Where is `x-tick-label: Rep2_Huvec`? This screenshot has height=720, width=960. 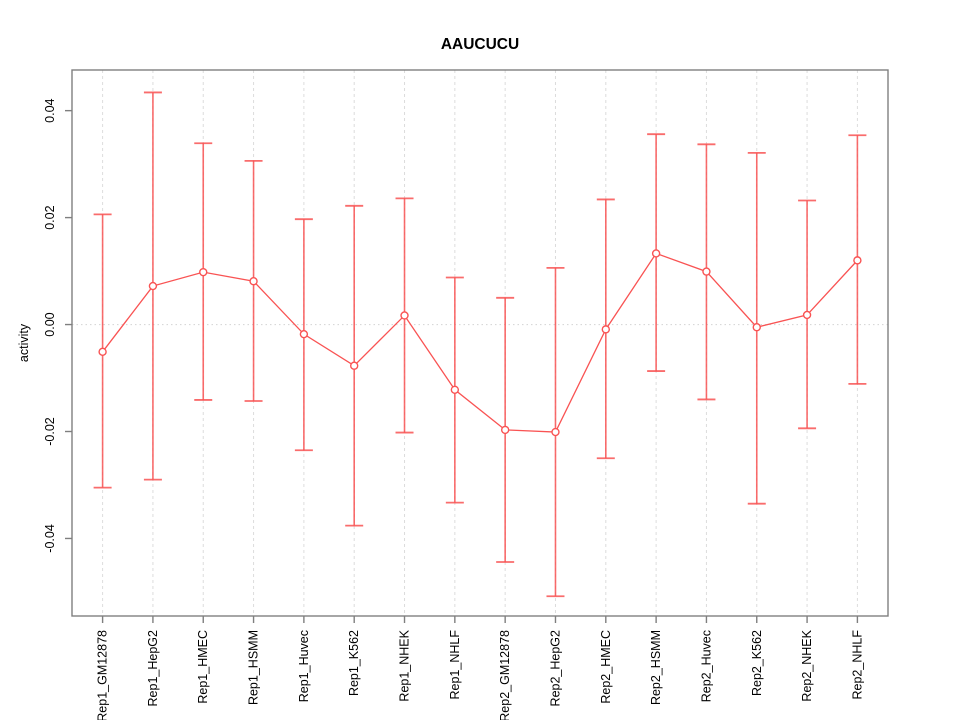
x-tick-label: Rep2_Huvec is located at coordinates (706, 666).